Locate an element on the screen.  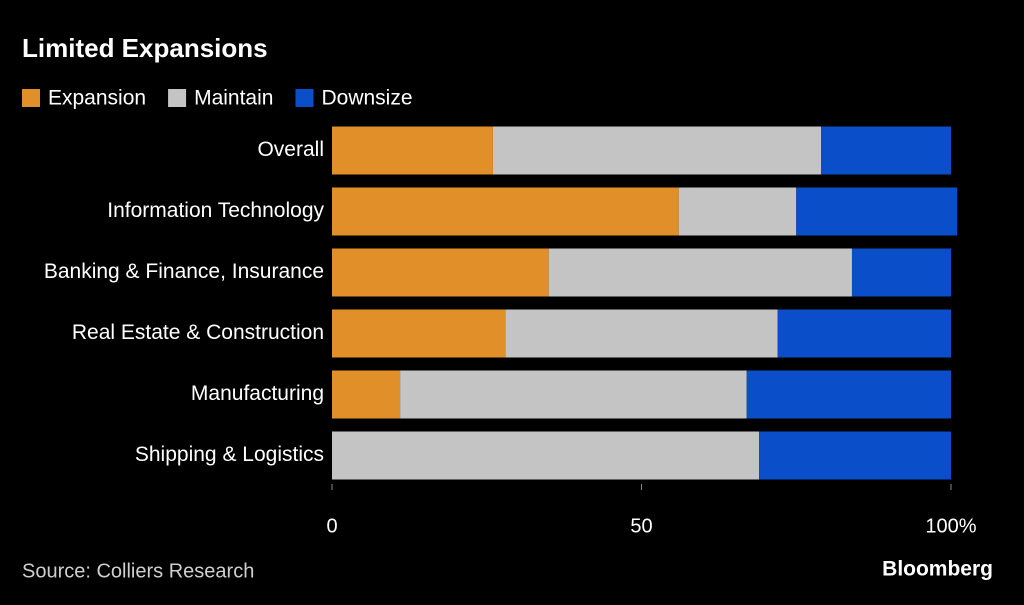
y-tick-label: Information Technology is located at coordinates (215, 210).